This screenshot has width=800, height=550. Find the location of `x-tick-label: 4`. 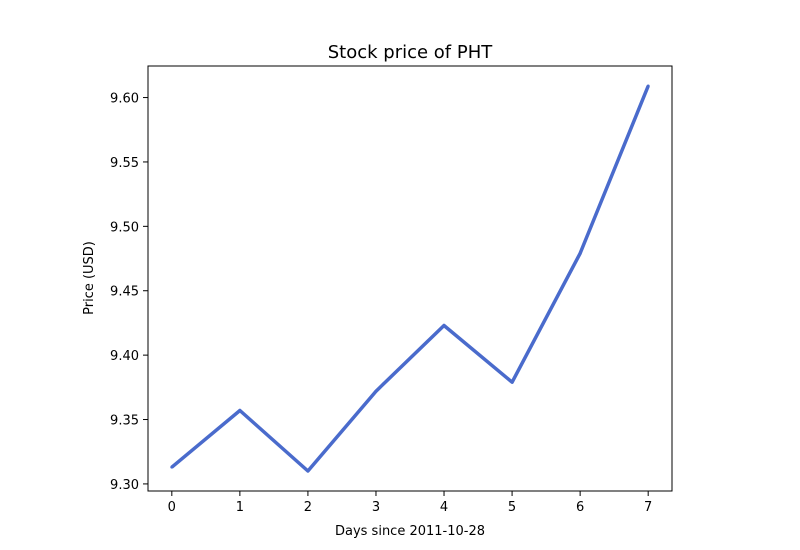

x-tick-label: 4 is located at coordinates (444, 507).